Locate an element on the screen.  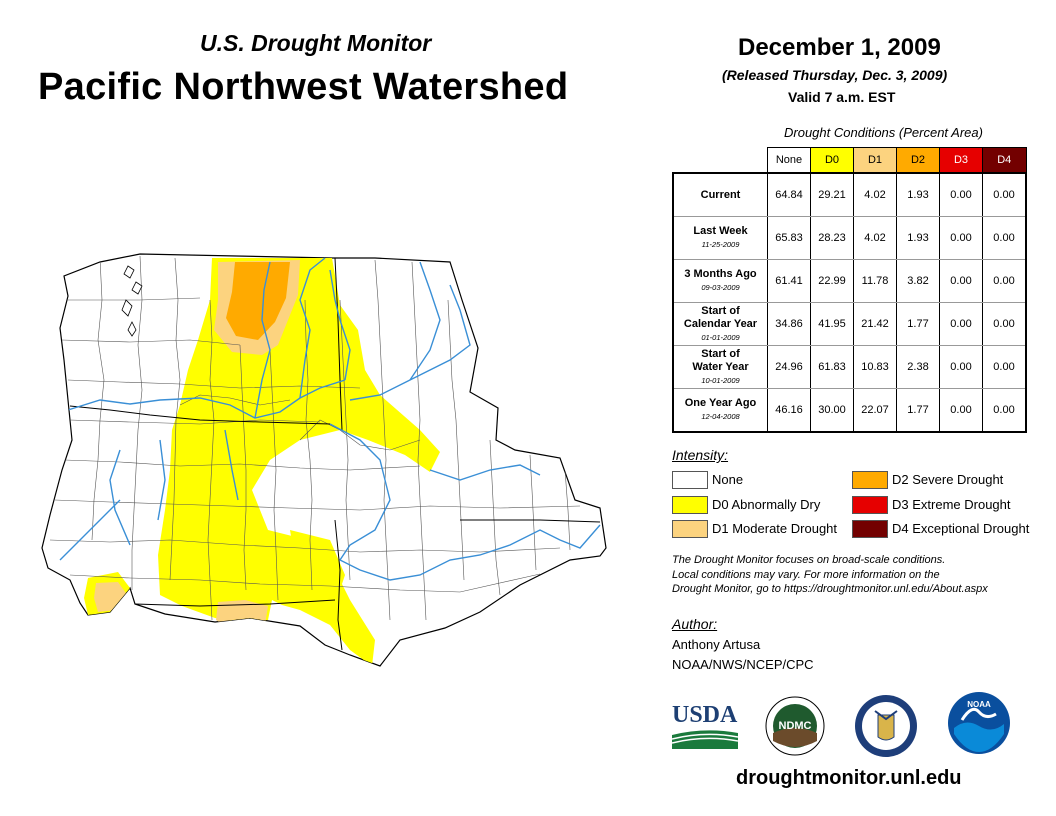
row-label: One Year Ago 12-04-2008 is located at coordinates (720, 410).